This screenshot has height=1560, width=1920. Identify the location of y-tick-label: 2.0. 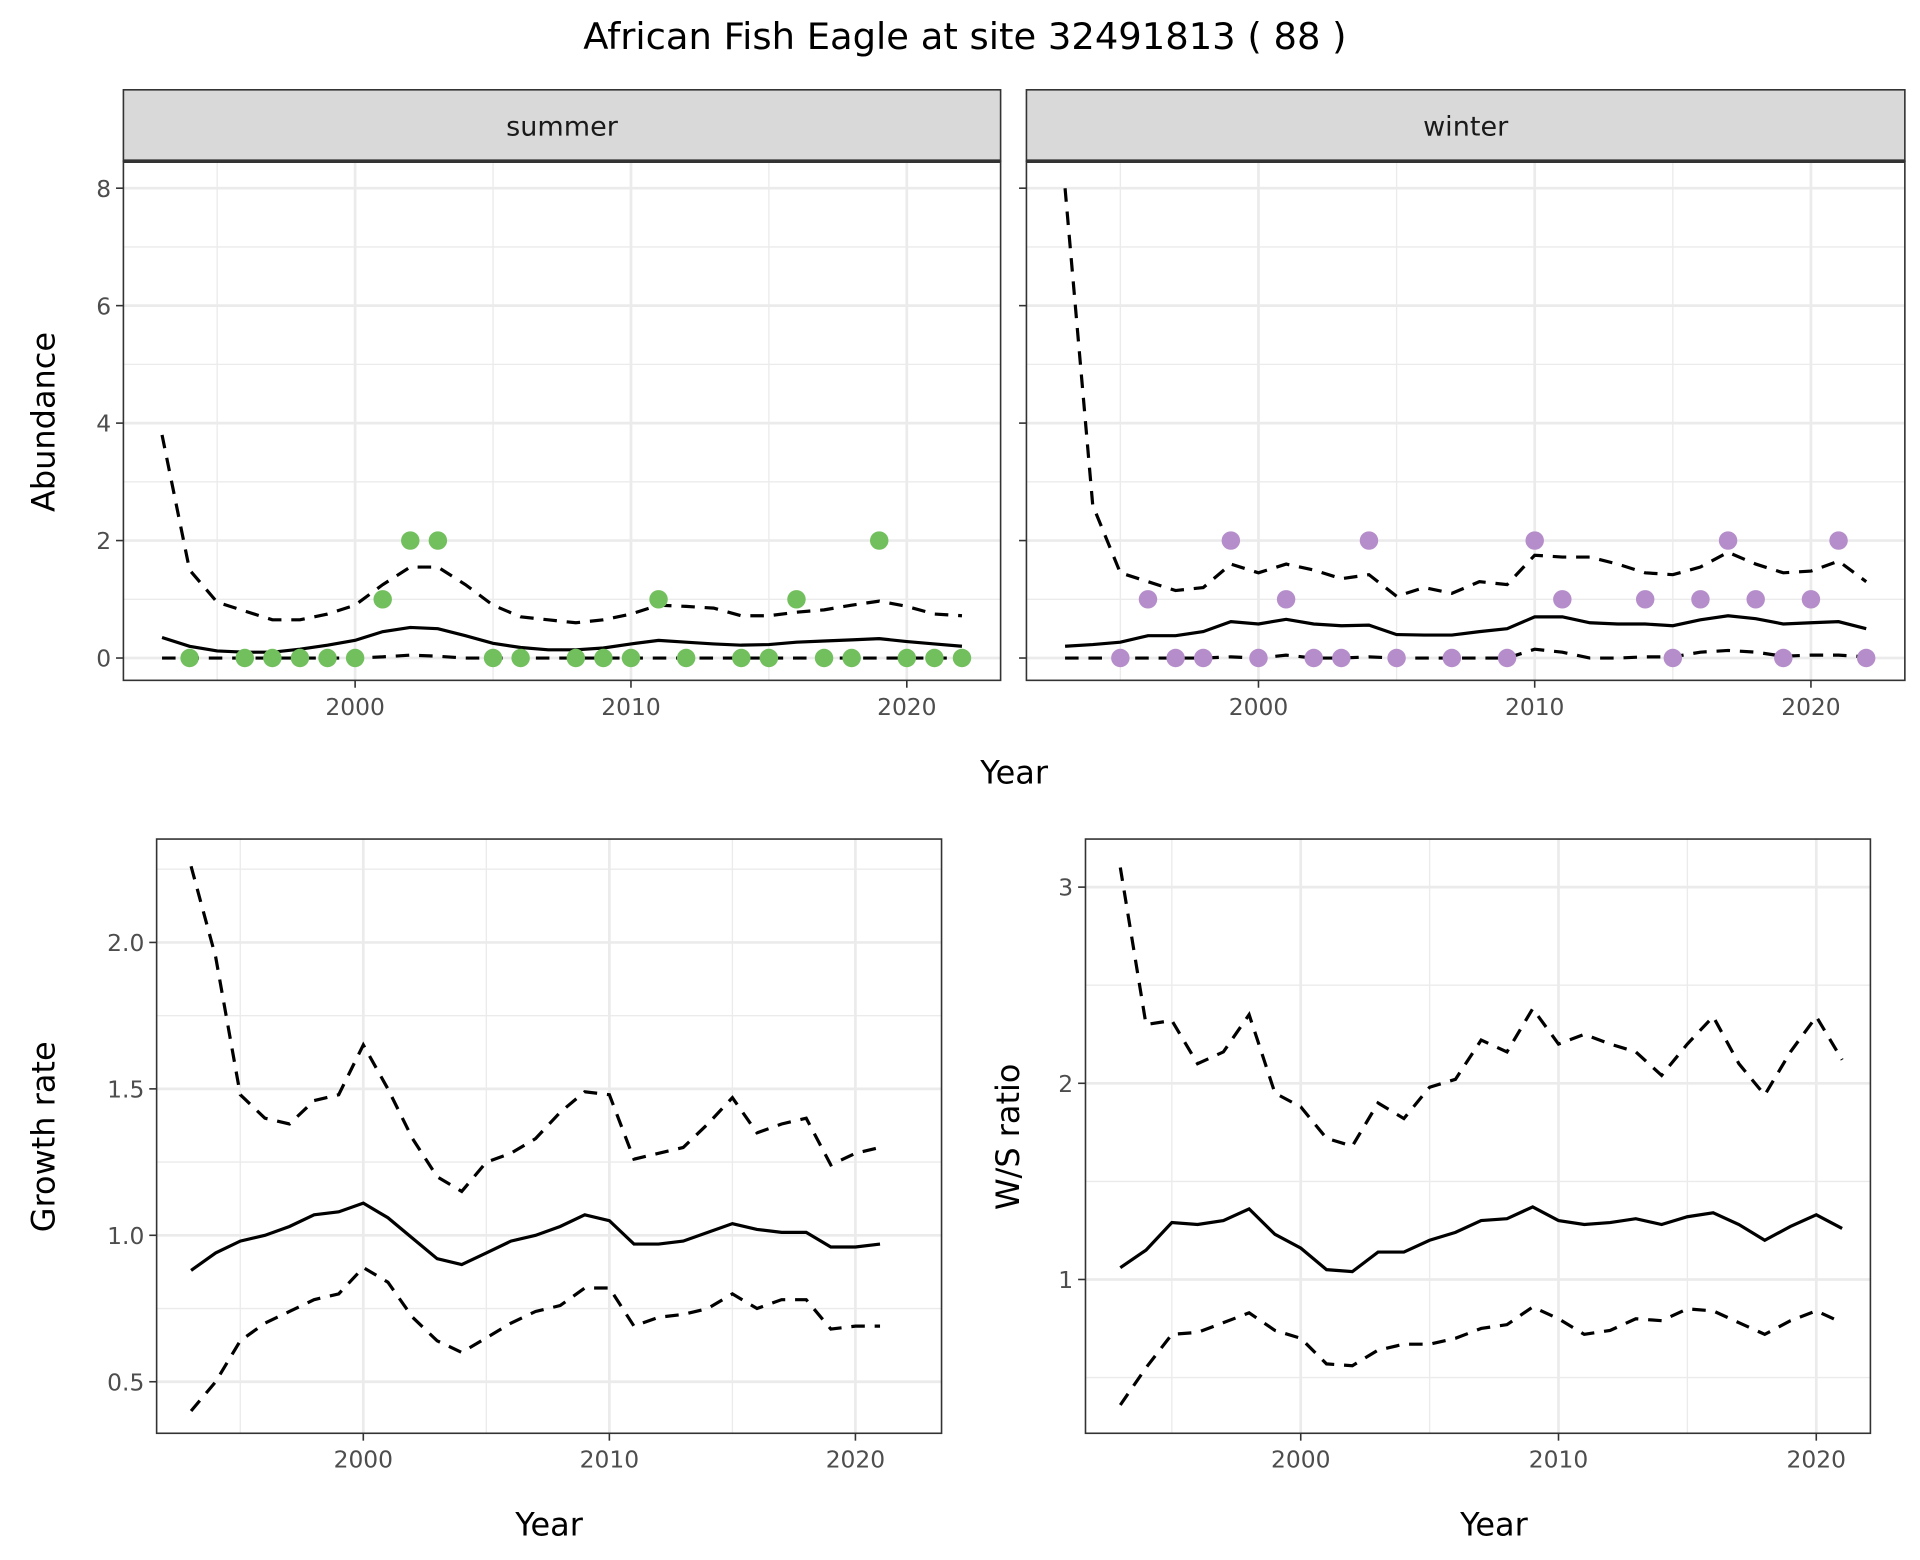
(125, 943).